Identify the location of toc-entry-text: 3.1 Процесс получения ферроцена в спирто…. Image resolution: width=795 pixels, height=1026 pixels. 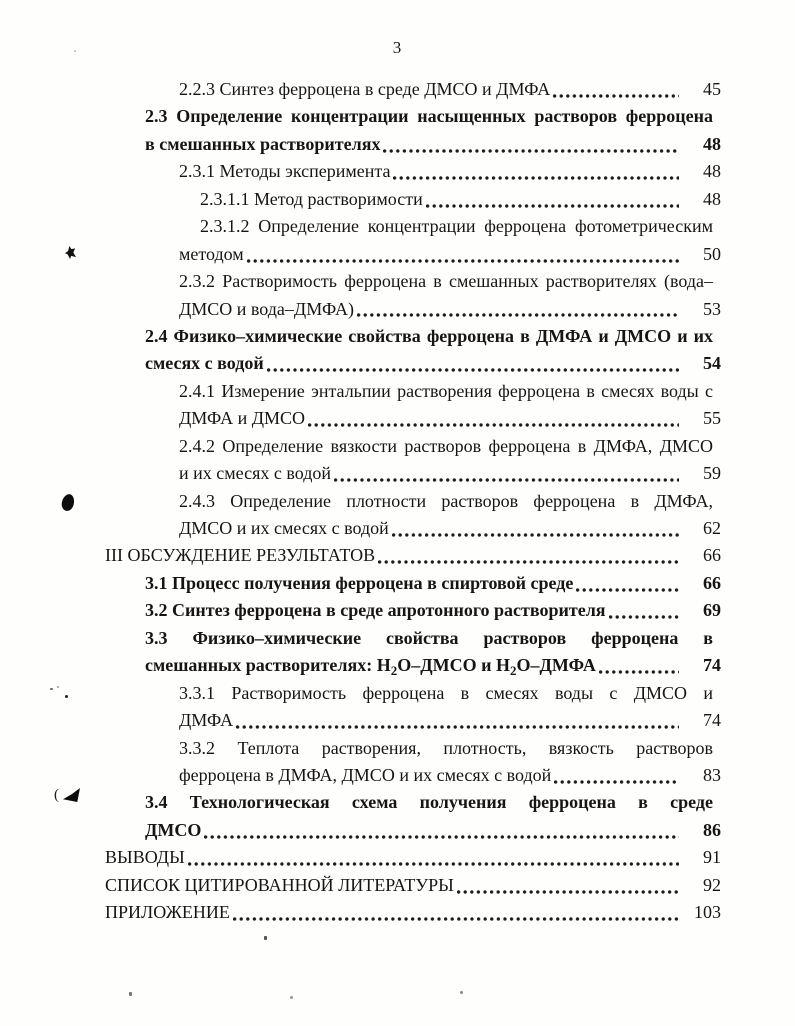
(359, 582).